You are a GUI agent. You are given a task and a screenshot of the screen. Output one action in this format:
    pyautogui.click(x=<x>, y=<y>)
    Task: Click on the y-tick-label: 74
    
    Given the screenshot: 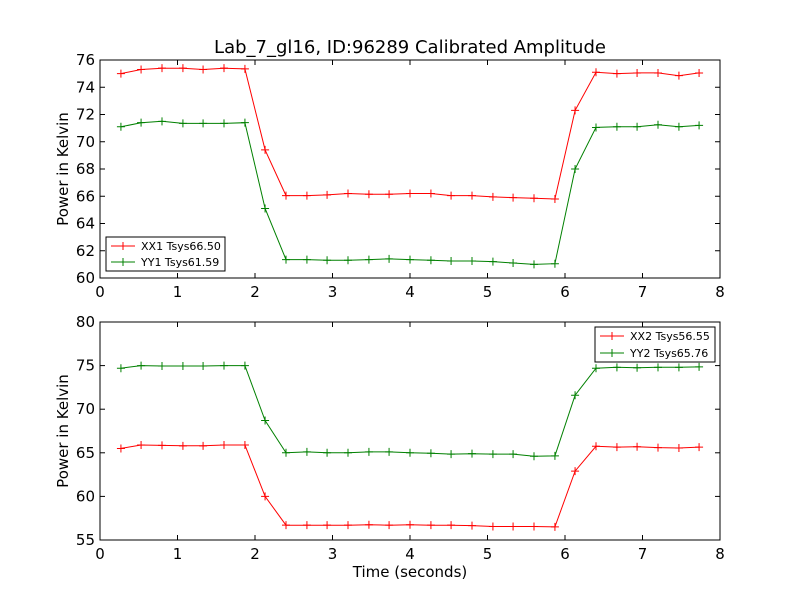 What is the action you would take?
    pyautogui.click(x=85, y=87)
    